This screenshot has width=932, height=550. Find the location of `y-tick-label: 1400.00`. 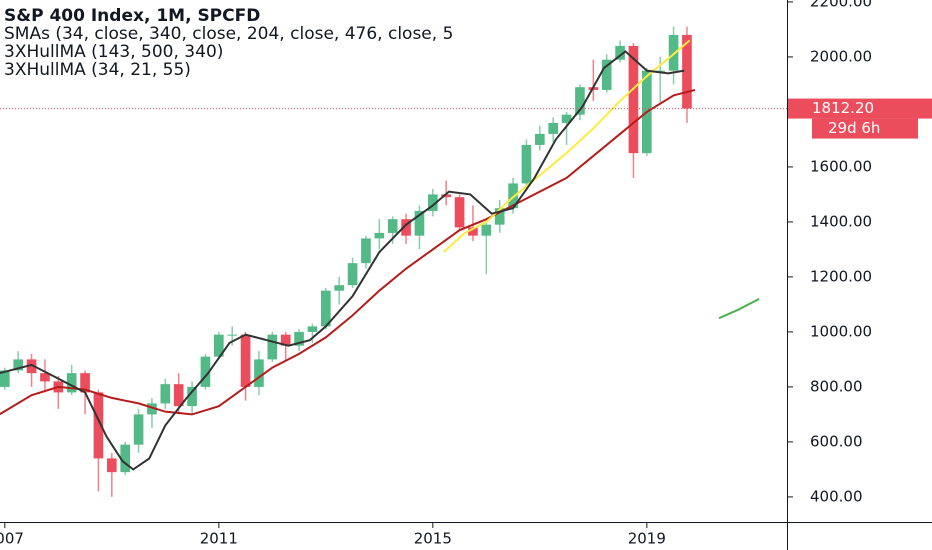

y-tick-label: 1400.00 is located at coordinates (841, 221).